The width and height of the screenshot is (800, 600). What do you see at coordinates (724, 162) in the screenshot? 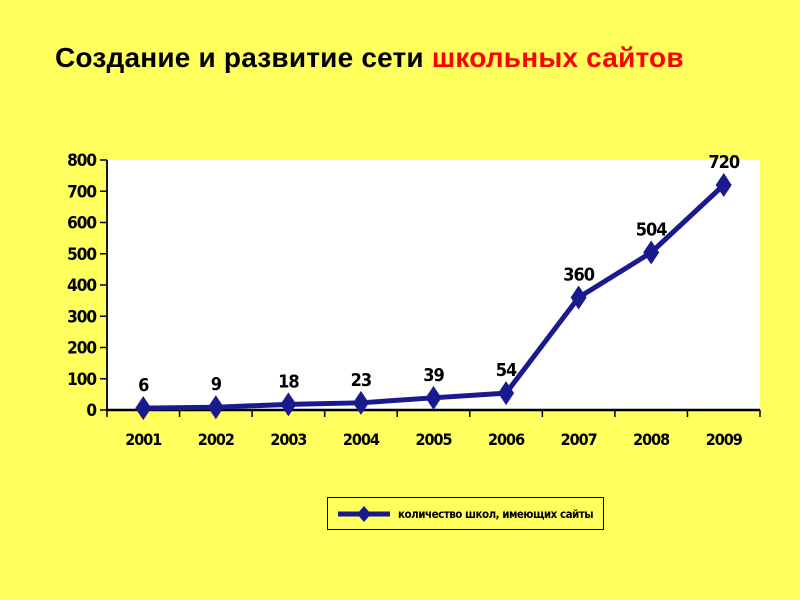
I see `data-point-label: 720` at bounding box center [724, 162].